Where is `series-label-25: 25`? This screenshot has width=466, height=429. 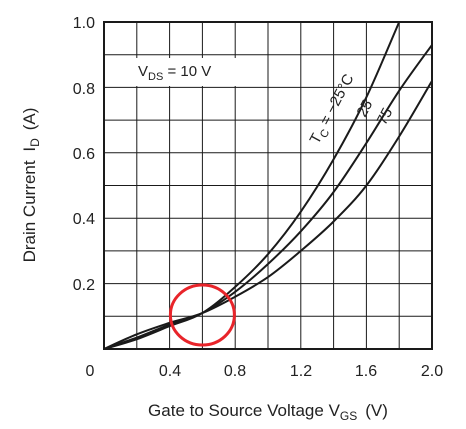
series-label-25: 25 is located at coordinates (365, 108).